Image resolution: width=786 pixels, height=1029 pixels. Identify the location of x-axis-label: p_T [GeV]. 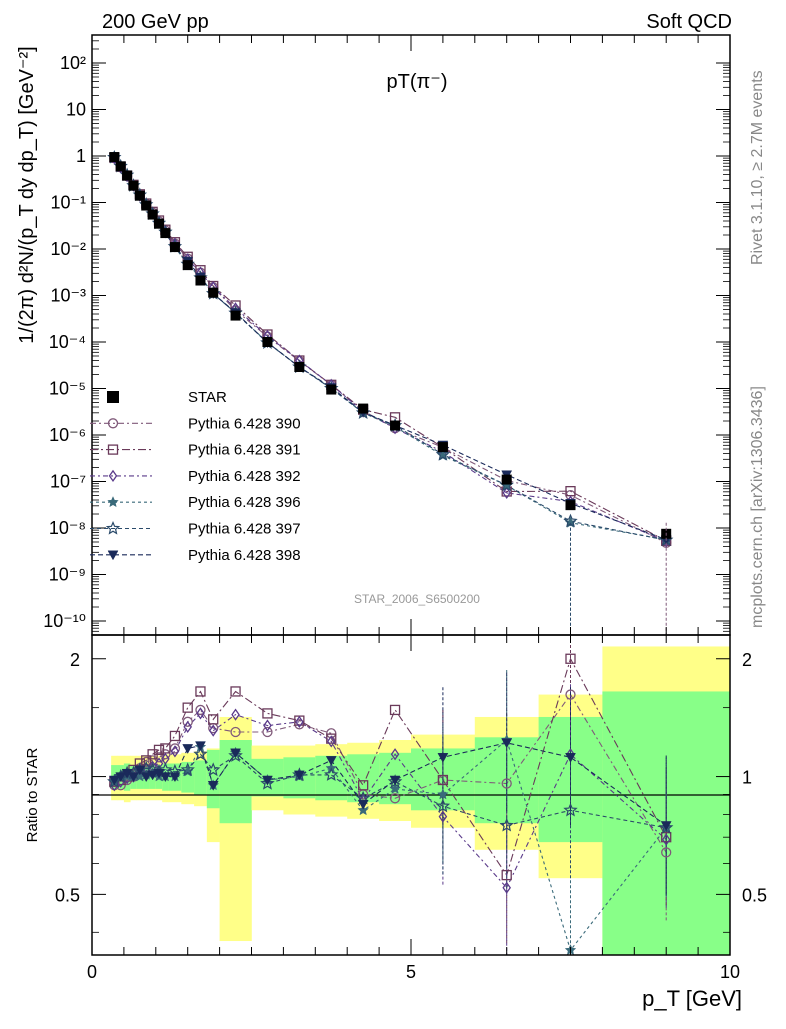
(692, 998).